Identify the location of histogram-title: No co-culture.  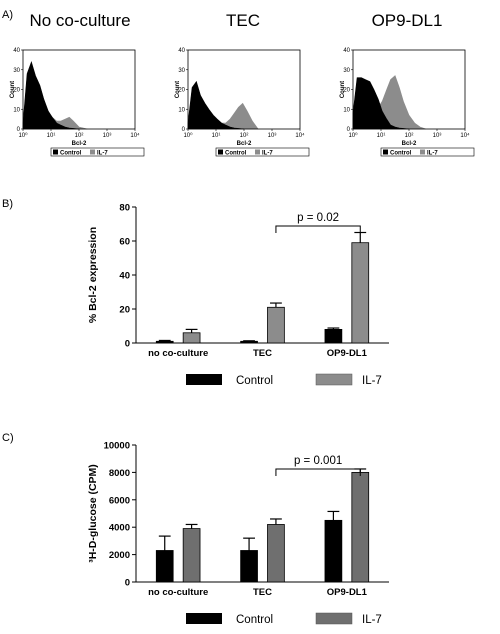
(79, 20).